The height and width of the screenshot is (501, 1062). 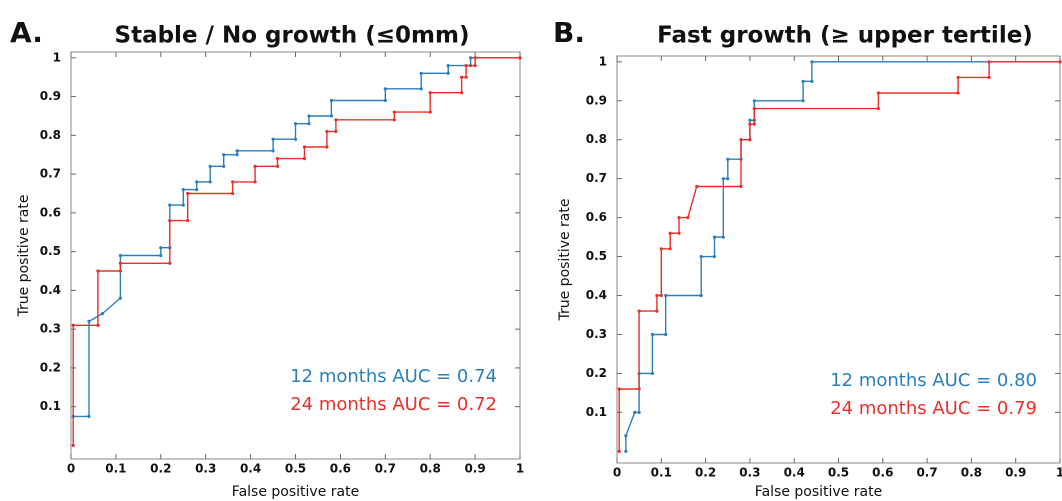 I want to click on y-tick-label: 0.5, so click(x=50, y=251).